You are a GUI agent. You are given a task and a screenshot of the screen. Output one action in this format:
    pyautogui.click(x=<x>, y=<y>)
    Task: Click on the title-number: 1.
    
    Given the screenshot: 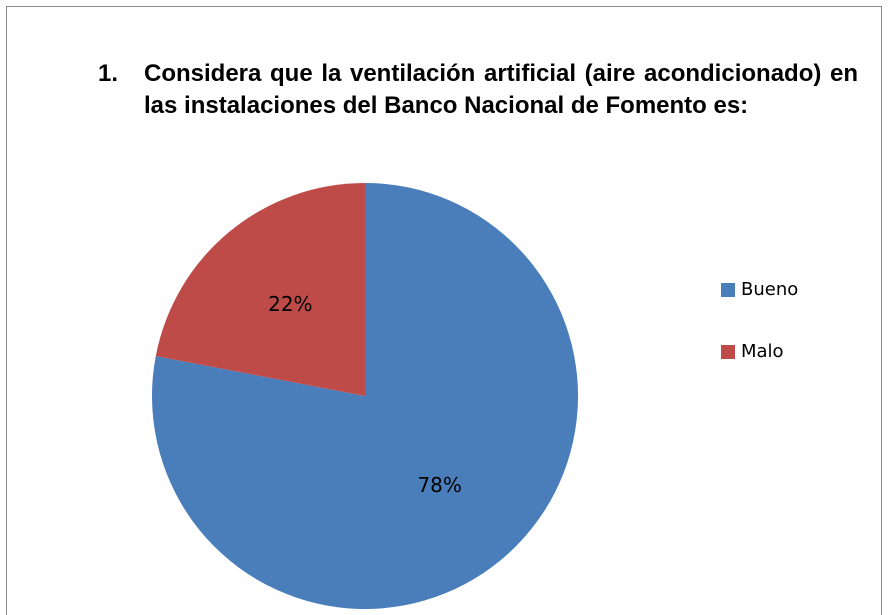 What is the action you would take?
    pyautogui.click(x=108, y=73)
    